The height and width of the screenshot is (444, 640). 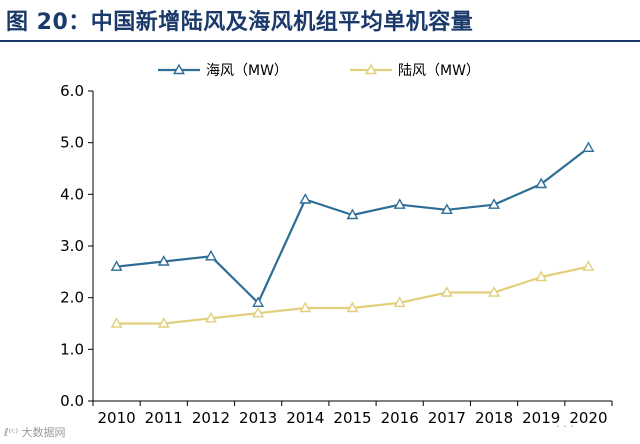 I want to click on x-tick-label: 2018, so click(x=494, y=418).